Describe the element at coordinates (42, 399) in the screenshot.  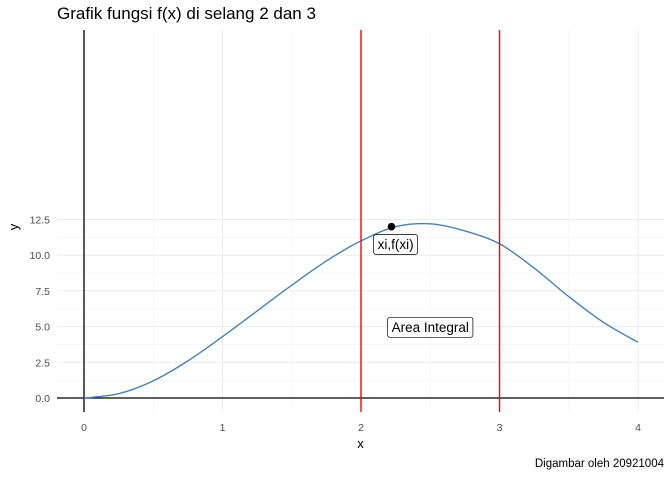
I see `y-tick-label: 0.0` at that location.